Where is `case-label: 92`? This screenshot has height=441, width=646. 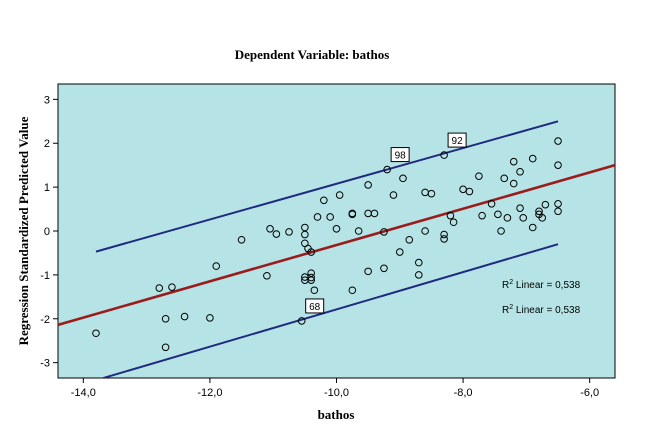
case-label: 92 is located at coordinates (458, 141).